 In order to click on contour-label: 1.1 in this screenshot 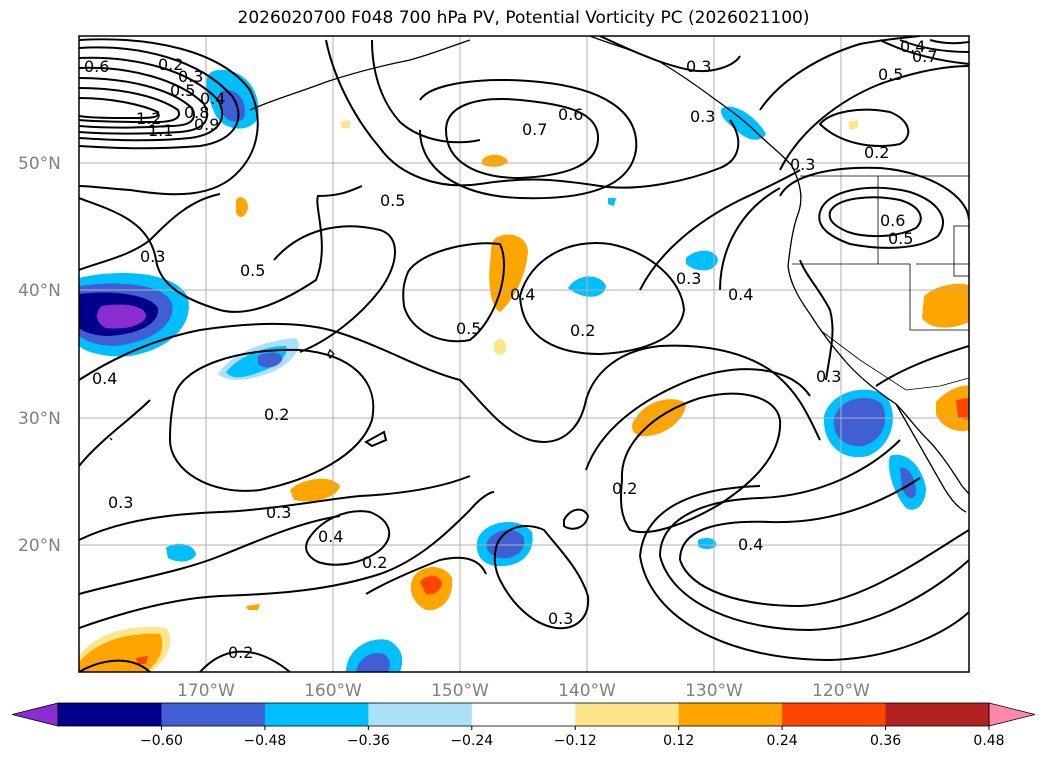, I will do `click(160, 130)`.